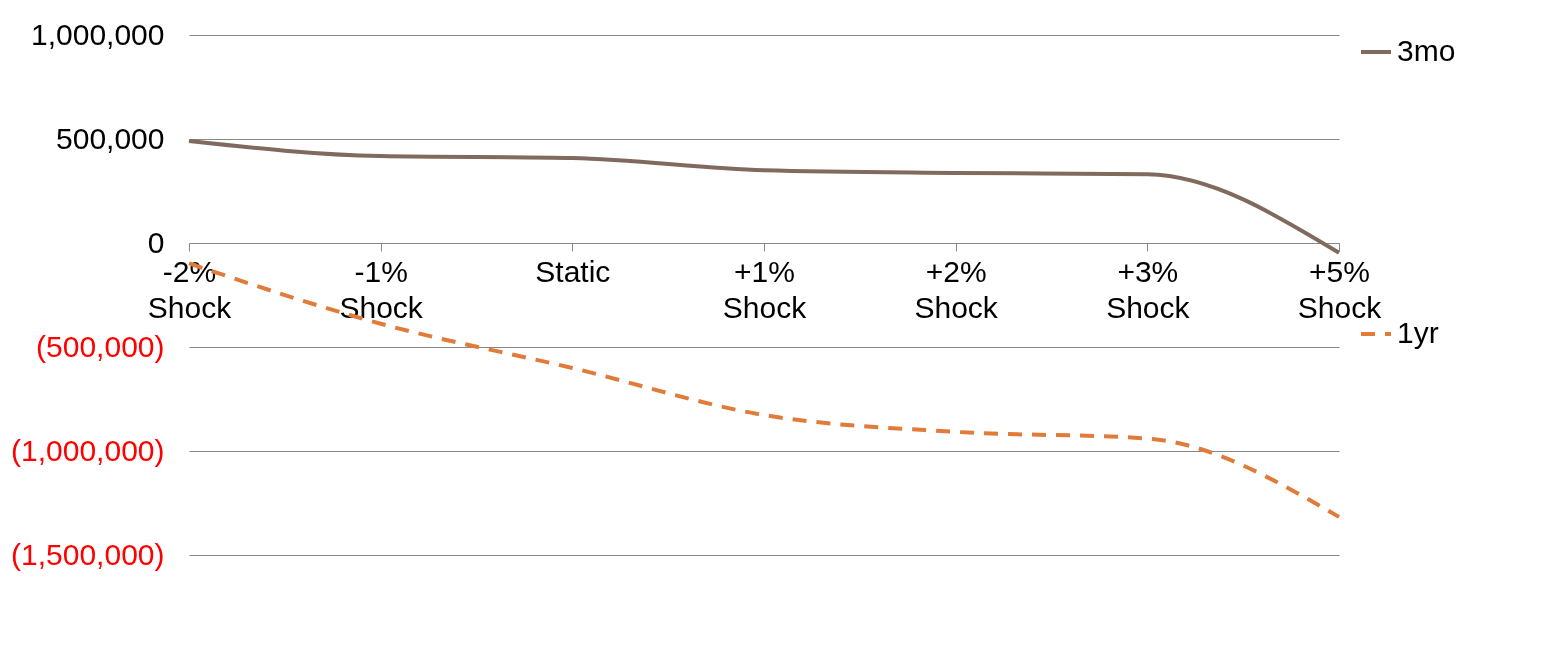 The height and width of the screenshot is (668, 1547). Describe the element at coordinates (764, 197) in the screenshot. I see `line-series` at that location.